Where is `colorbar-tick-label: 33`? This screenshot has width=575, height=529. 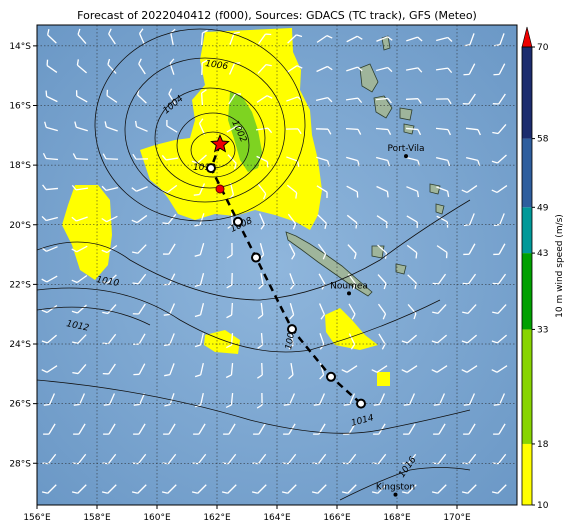
colorbar-tick-label: 33 is located at coordinates (542, 330).